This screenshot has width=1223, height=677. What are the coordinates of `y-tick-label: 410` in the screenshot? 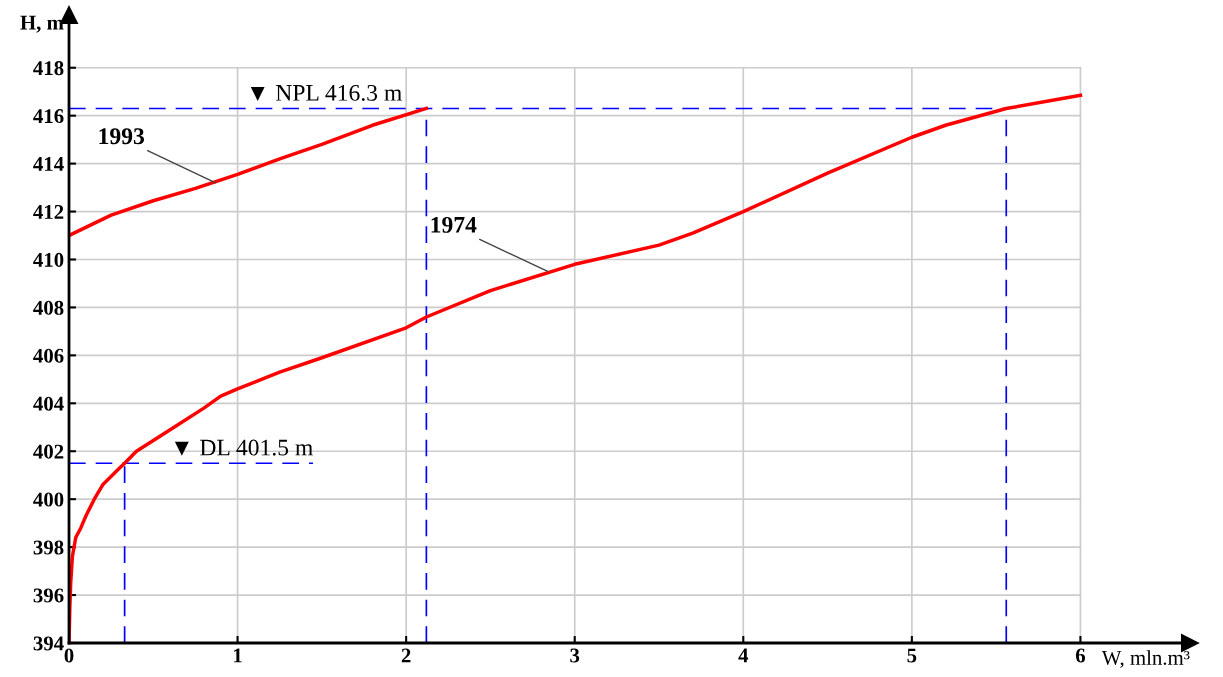 It's located at (48, 259).